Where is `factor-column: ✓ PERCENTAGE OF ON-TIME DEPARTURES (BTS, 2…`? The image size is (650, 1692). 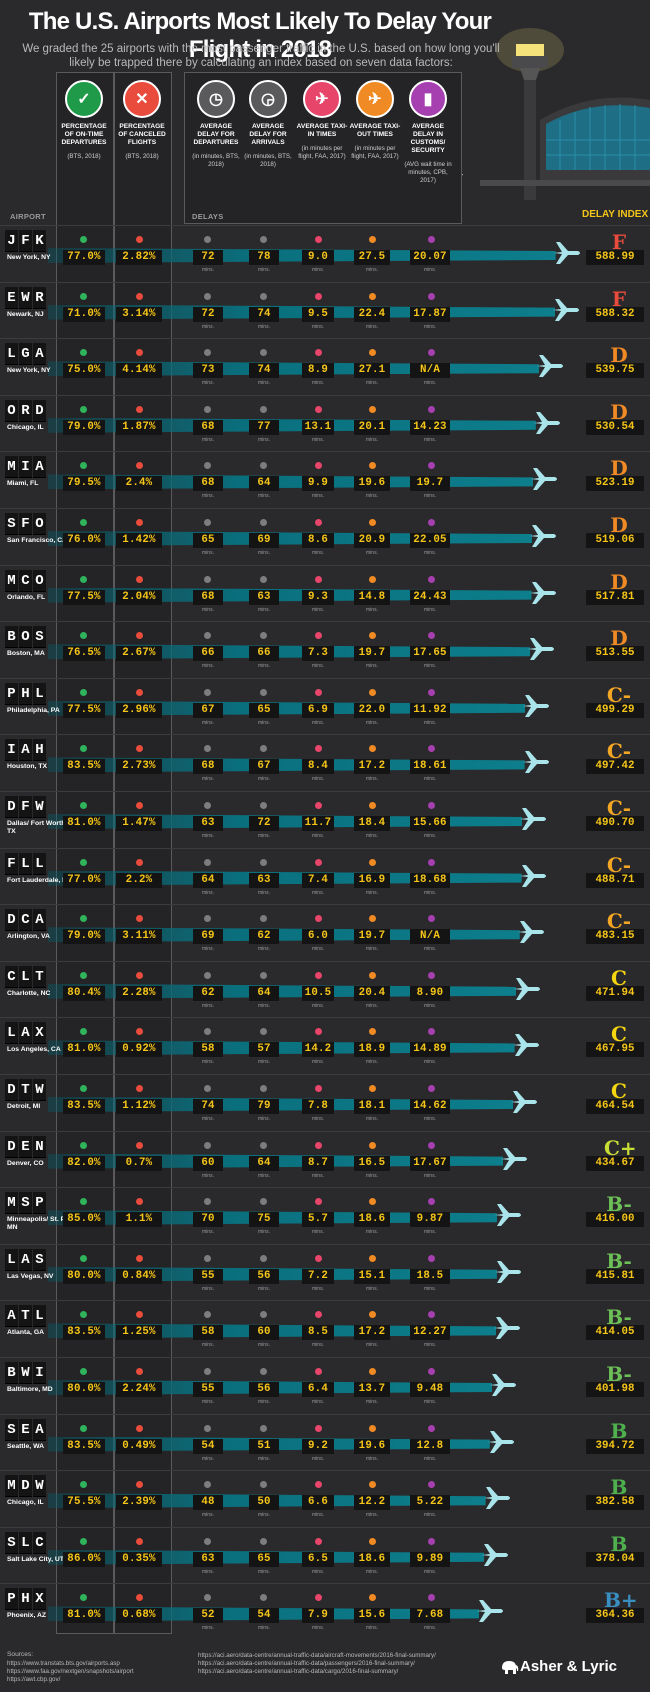
factor-column: ✓ PERCENTAGE OF ON-TIME DEPARTURES (BTS, 2… is located at coordinates (84, 118).